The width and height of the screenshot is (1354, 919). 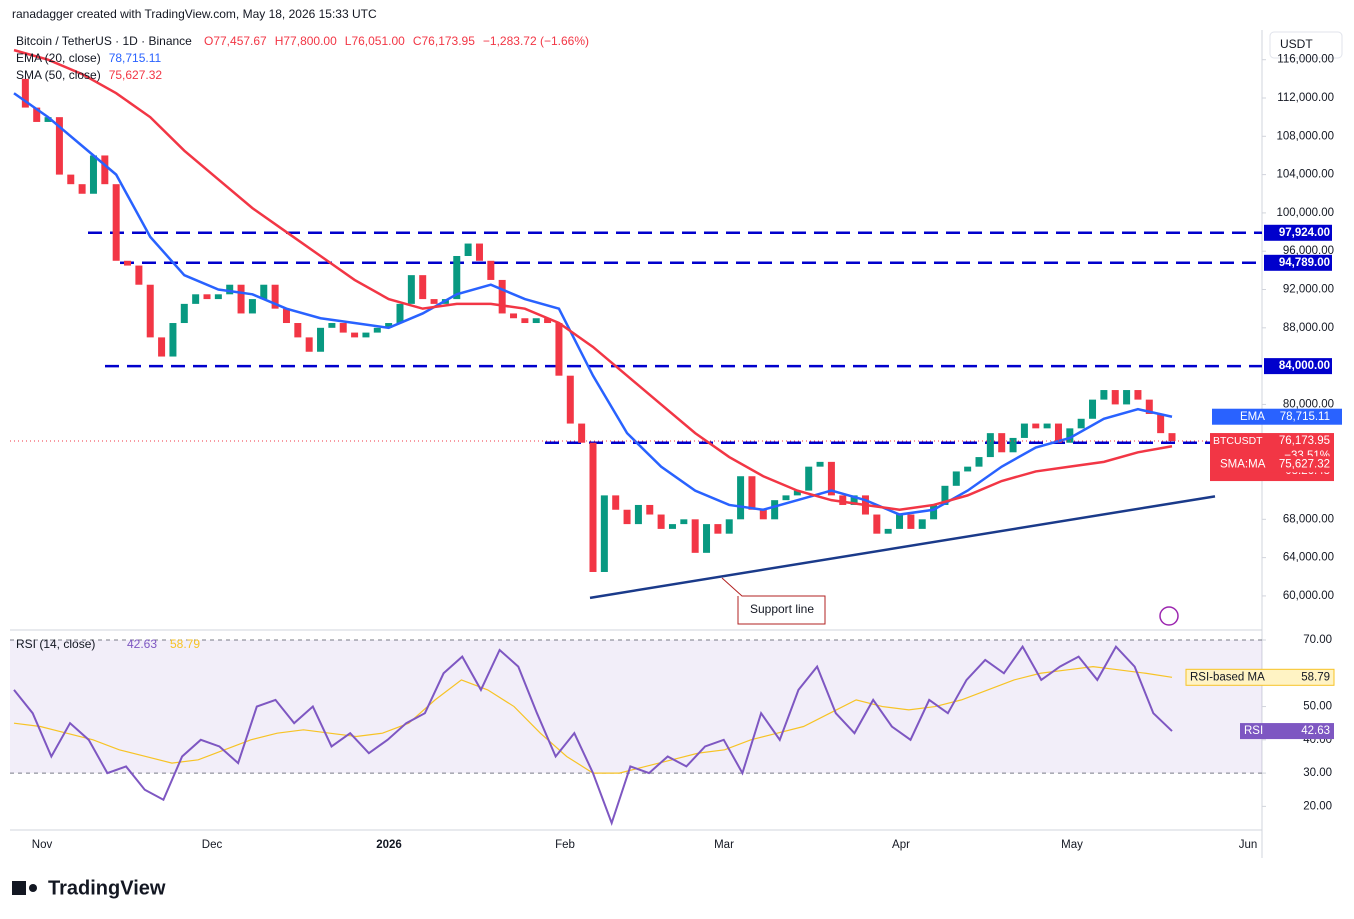 What do you see at coordinates (1315, 677) in the screenshot?
I see `rsi-ma-value: 58.79` at bounding box center [1315, 677].